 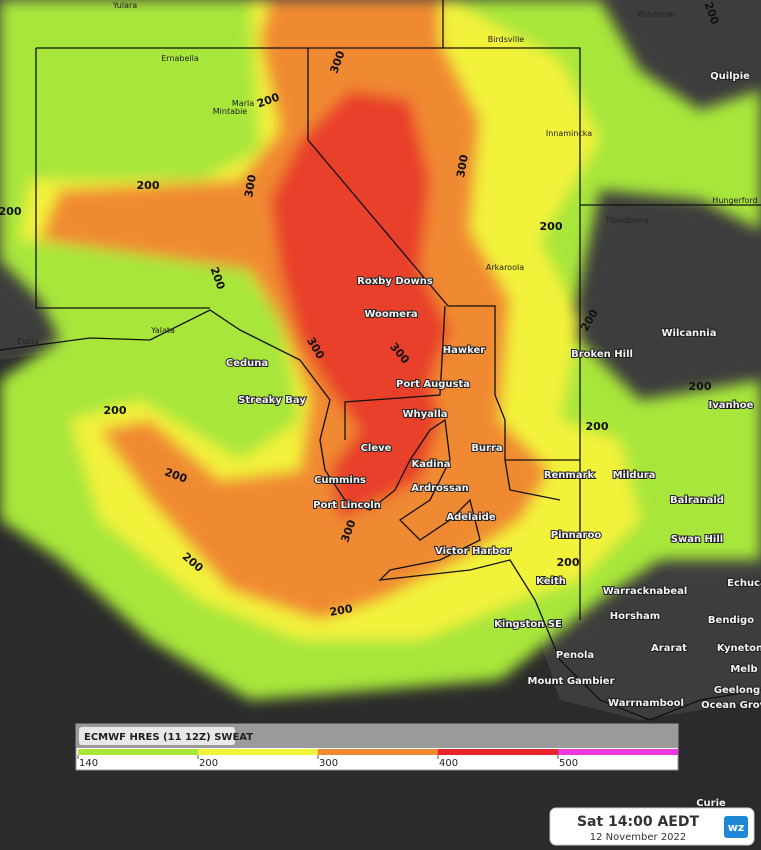 What do you see at coordinates (208, 763) in the screenshot?
I see `legend-tick-label: 200` at bounding box center [208, 763].